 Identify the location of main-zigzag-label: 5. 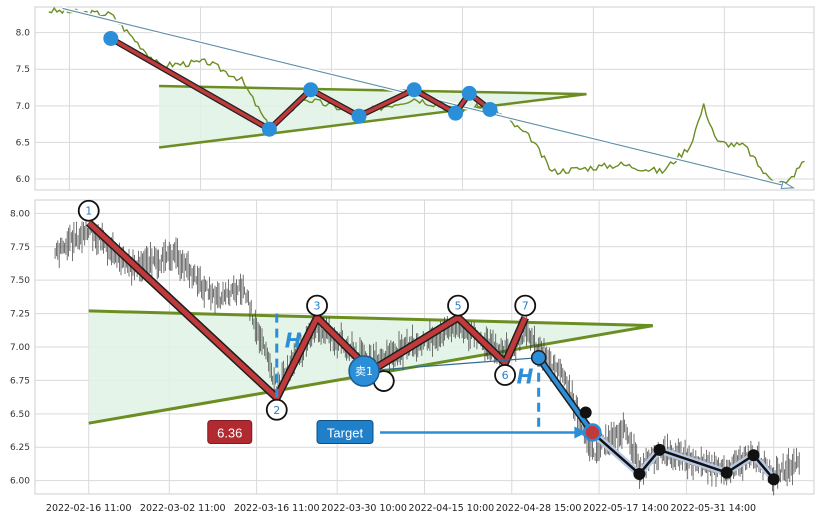
(458, 306).